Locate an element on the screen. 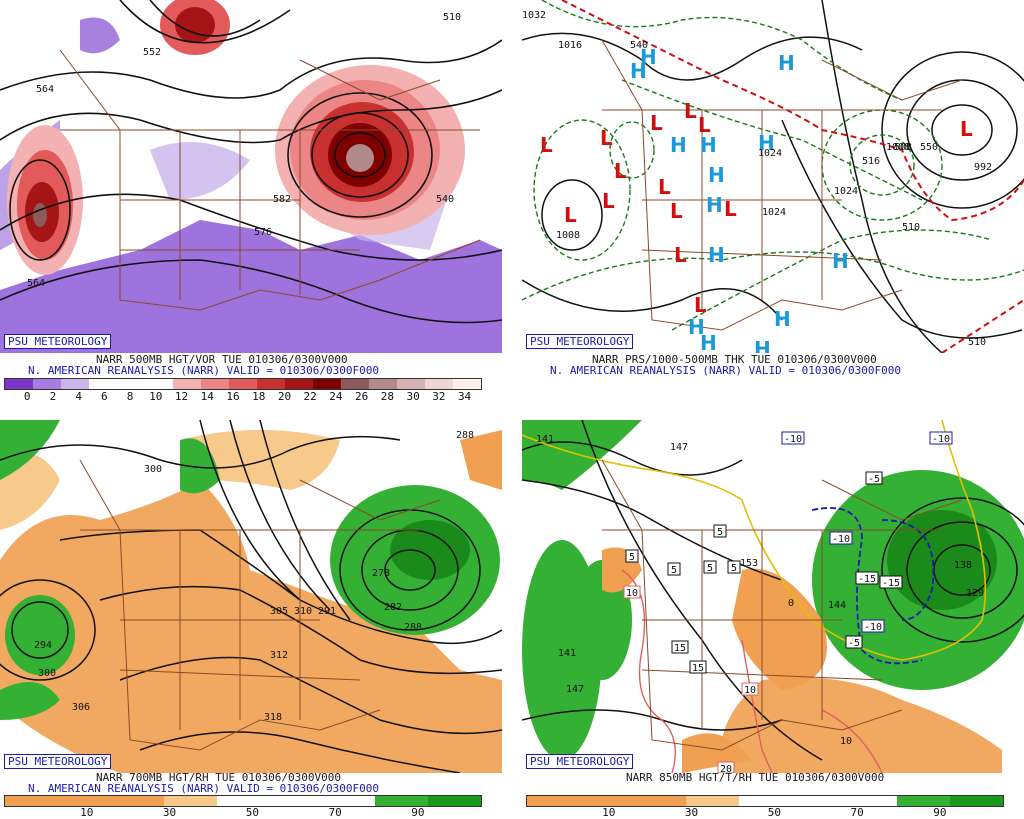  colorbar-tick-label: 4 is located at coordinates (78, 396).